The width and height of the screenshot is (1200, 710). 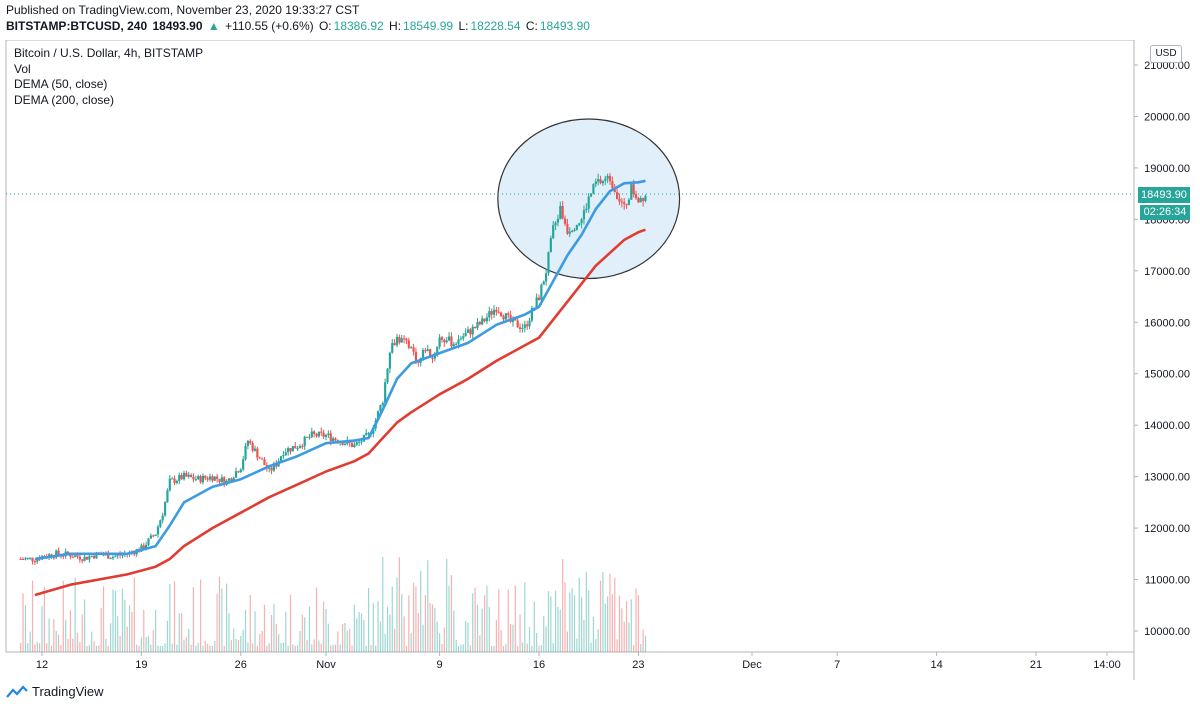 What do you see at coordinates (463, 26) in the screenshot?
I see `low-label: L:` at bounding box center [463, 26].